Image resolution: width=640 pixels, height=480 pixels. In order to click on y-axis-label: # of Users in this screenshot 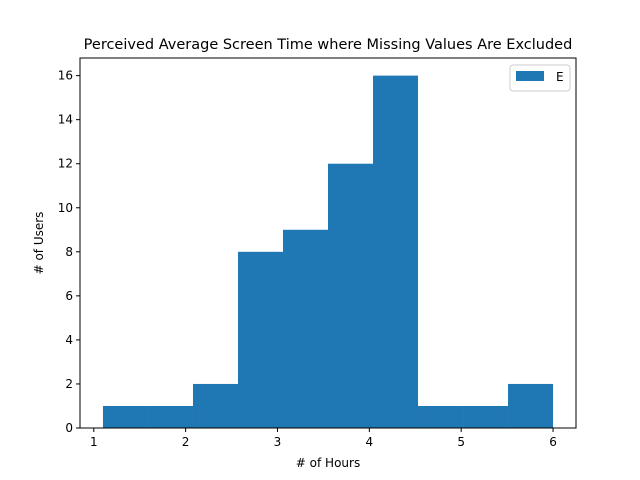, I will do `click(39, 243)`.